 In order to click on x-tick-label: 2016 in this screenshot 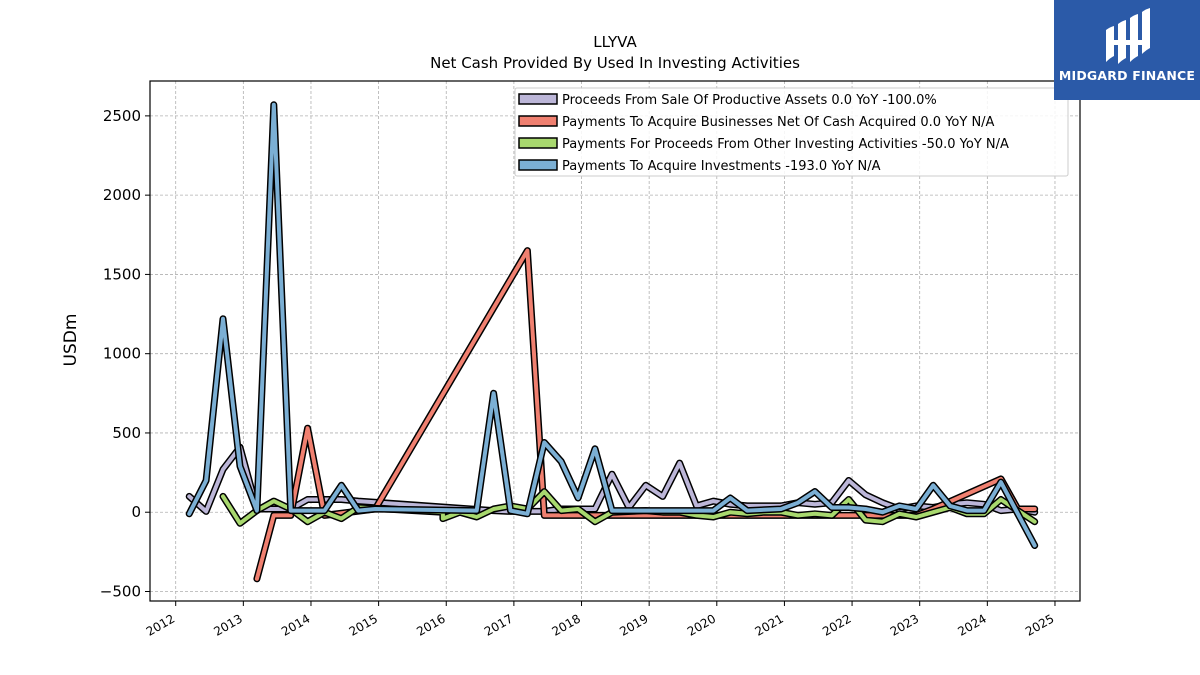, I will do `click(430, 624)`.